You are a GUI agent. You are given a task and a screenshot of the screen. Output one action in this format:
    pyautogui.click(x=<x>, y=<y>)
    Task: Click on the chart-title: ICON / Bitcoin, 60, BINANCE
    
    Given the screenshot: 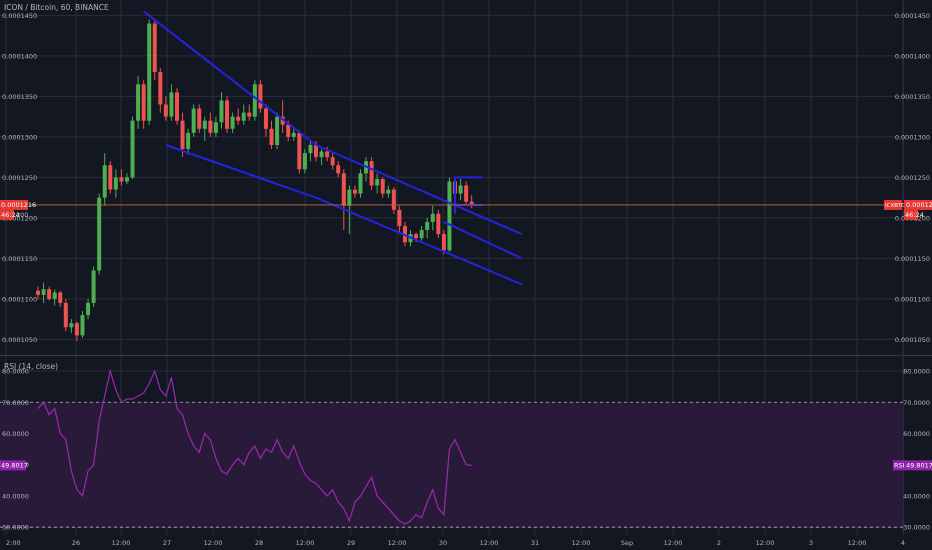 What is the action you would take?
    pyautogui.click(x=56, y=7)
    